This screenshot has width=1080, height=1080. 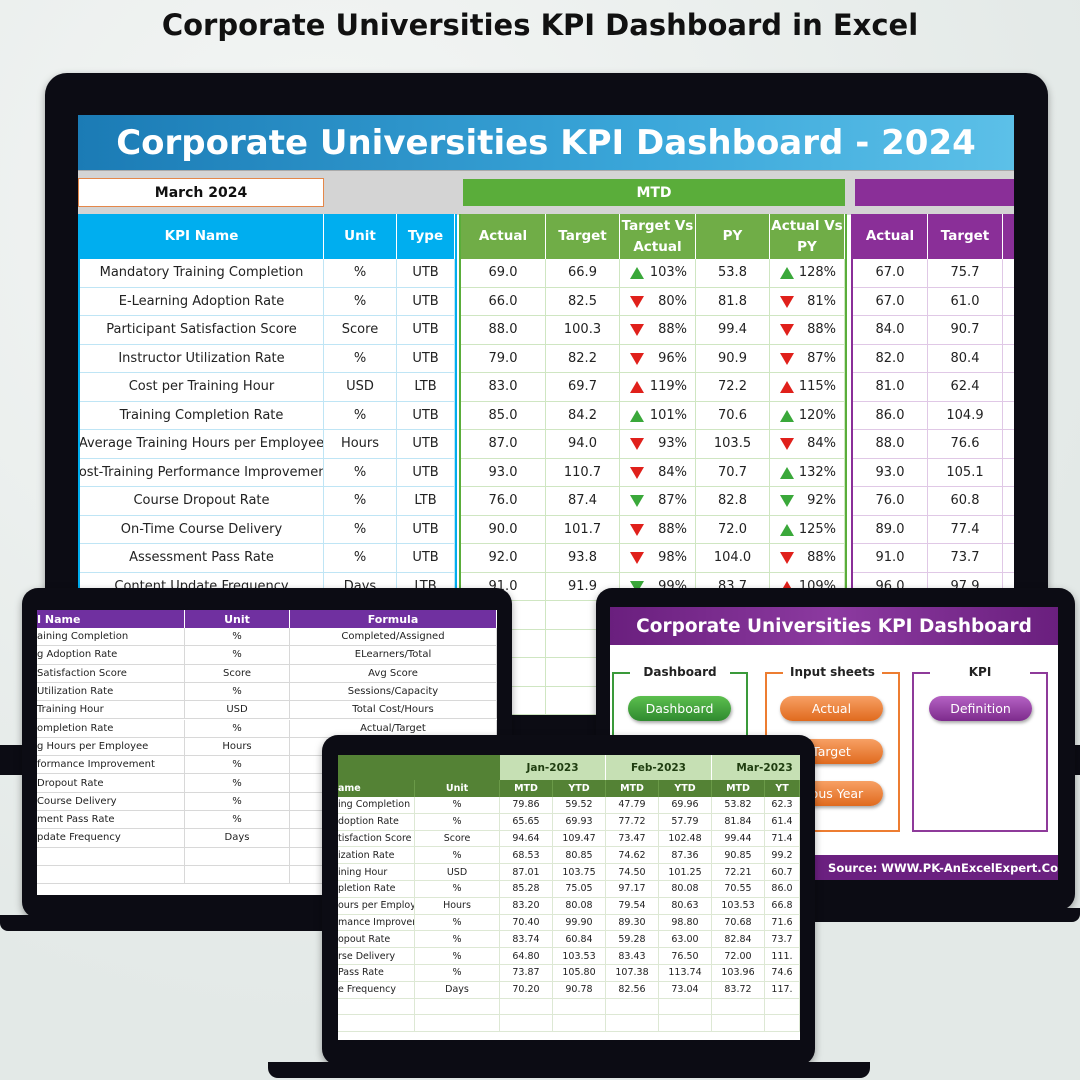 I want to click on cell-text: Participant Satisfaction Score, so click(x=201, y=330).